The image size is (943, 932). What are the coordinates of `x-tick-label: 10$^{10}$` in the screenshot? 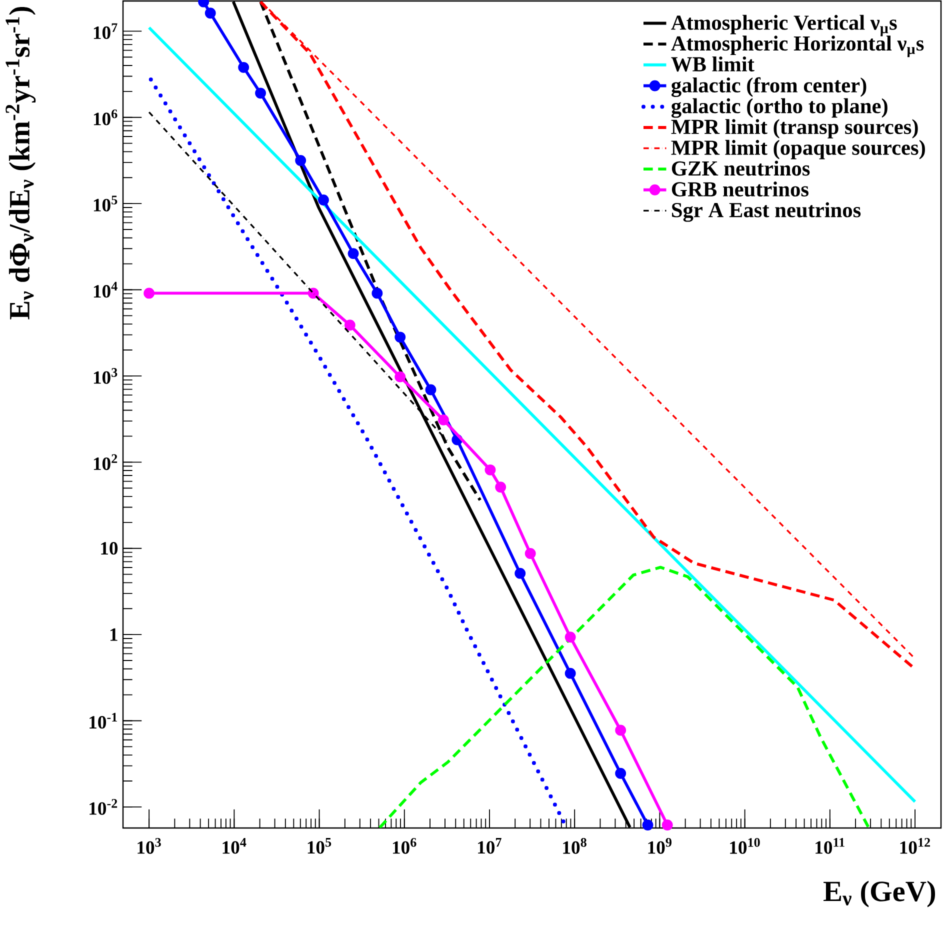 It's located at (745, 846).